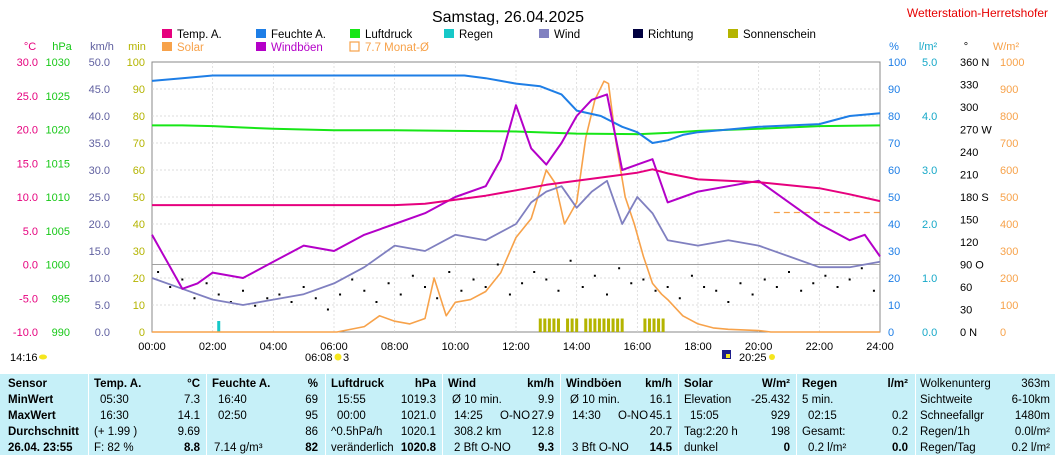  What do you see at coordinates (58, 266) in the screenshot?
I see `axis-tick-label: 1000` at bounding box center [58, 266].